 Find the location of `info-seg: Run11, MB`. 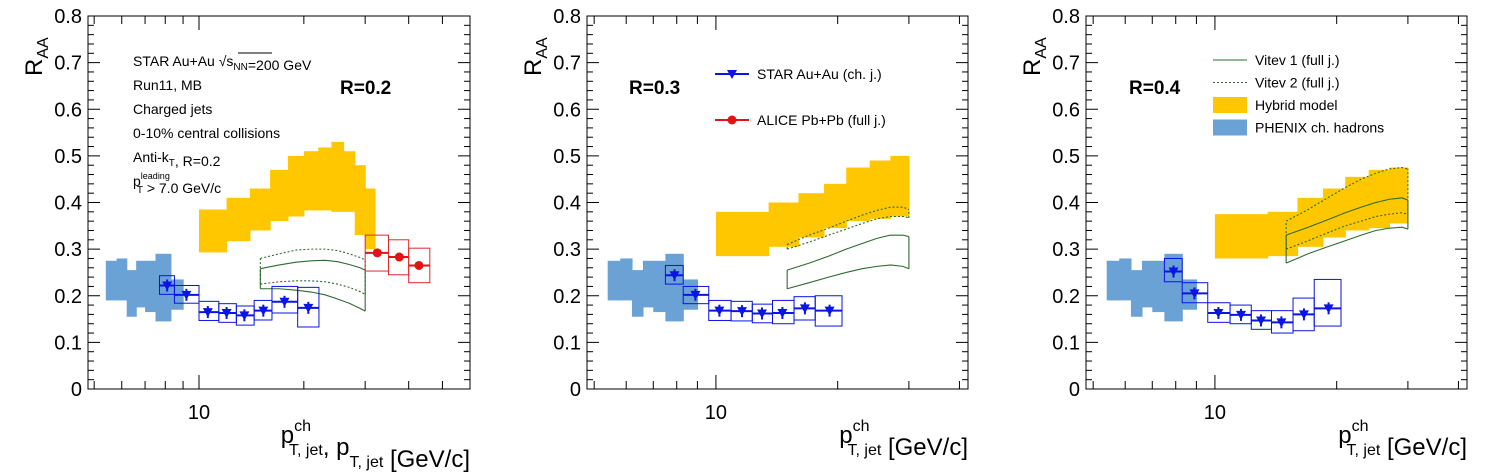

info-seg: Run11, MB is located at coordinates (167, 85).